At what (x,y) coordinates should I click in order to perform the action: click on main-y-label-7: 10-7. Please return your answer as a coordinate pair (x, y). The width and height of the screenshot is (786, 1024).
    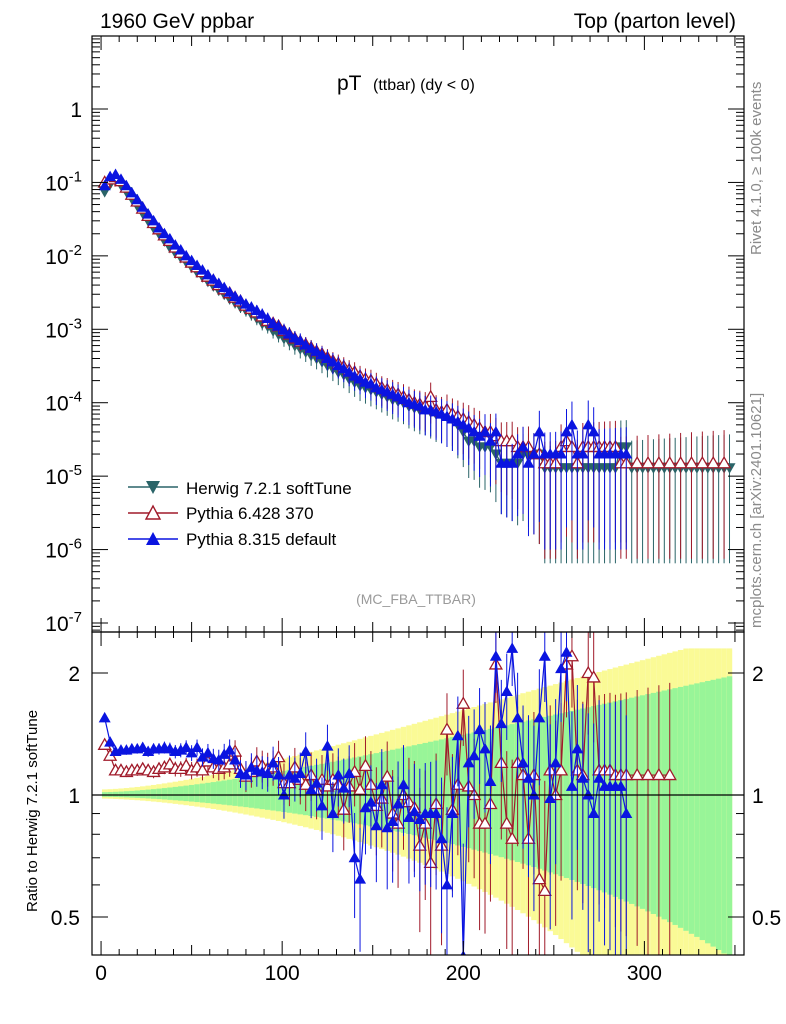
    Looking at the image, I should click on (63, 622).